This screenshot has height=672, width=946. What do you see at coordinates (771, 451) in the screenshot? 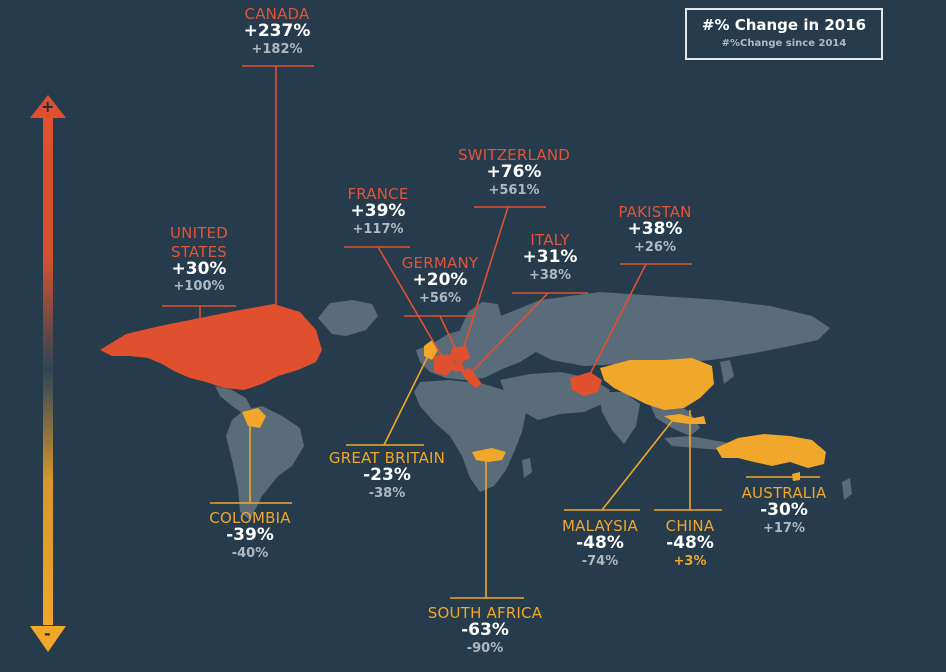
I see `australia-region` at bounding box center [771, 451].